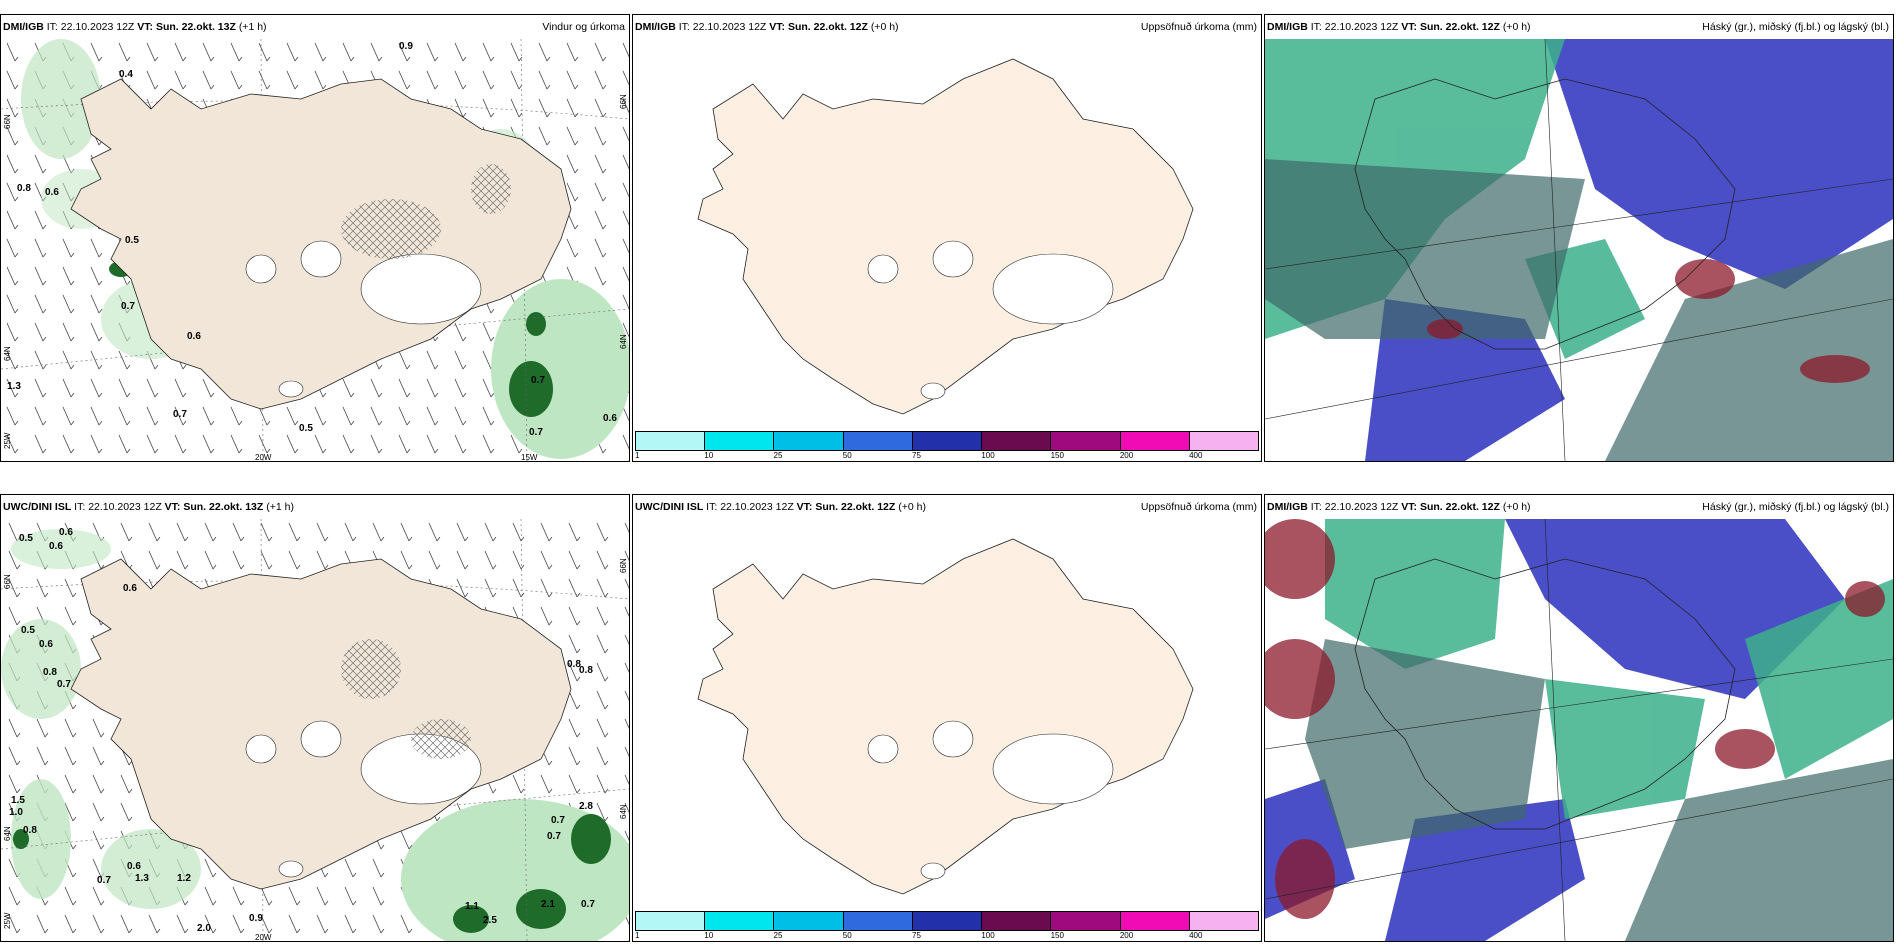 This screenshot has height=950, width=1900. I want to click on panel-product: Vindur og úrkoma, so click(583, 27).